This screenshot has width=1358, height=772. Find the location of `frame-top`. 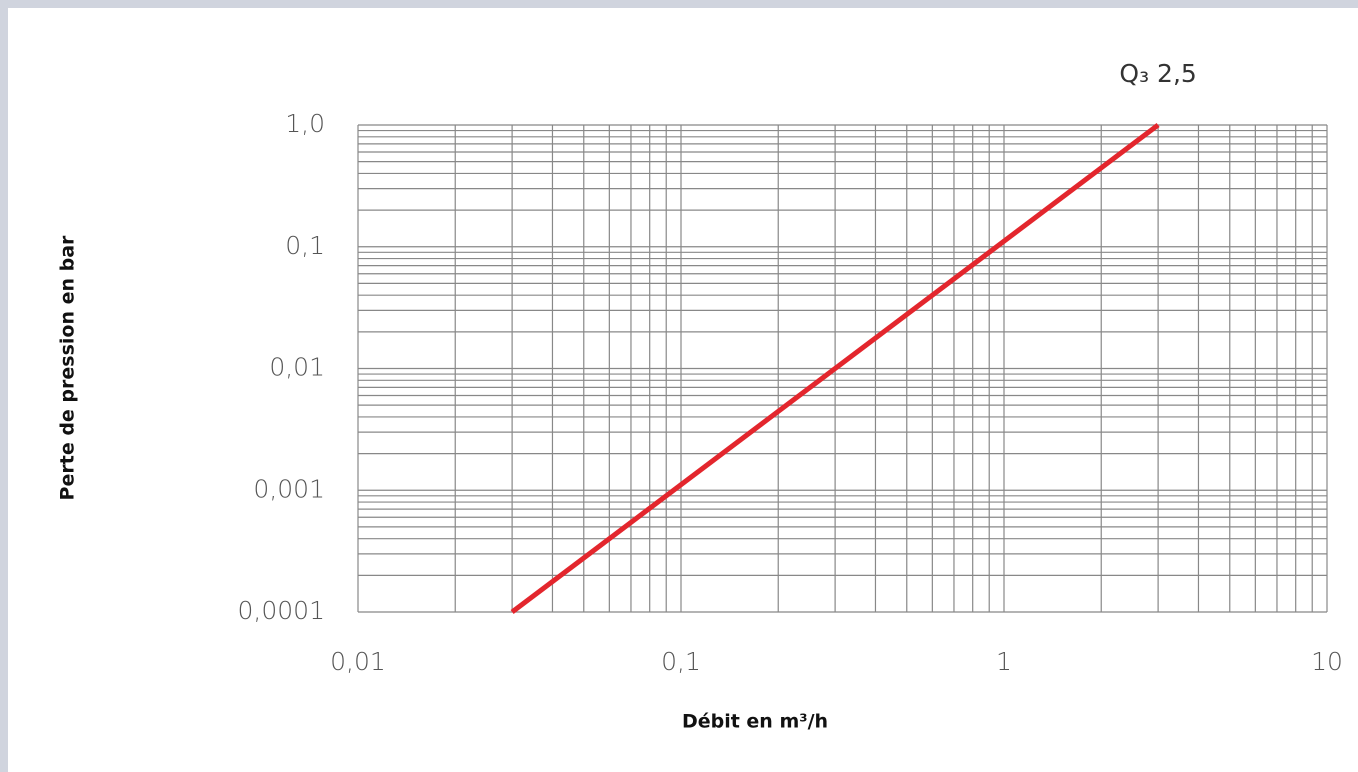

frame-top is located at coordinates (679, 4).